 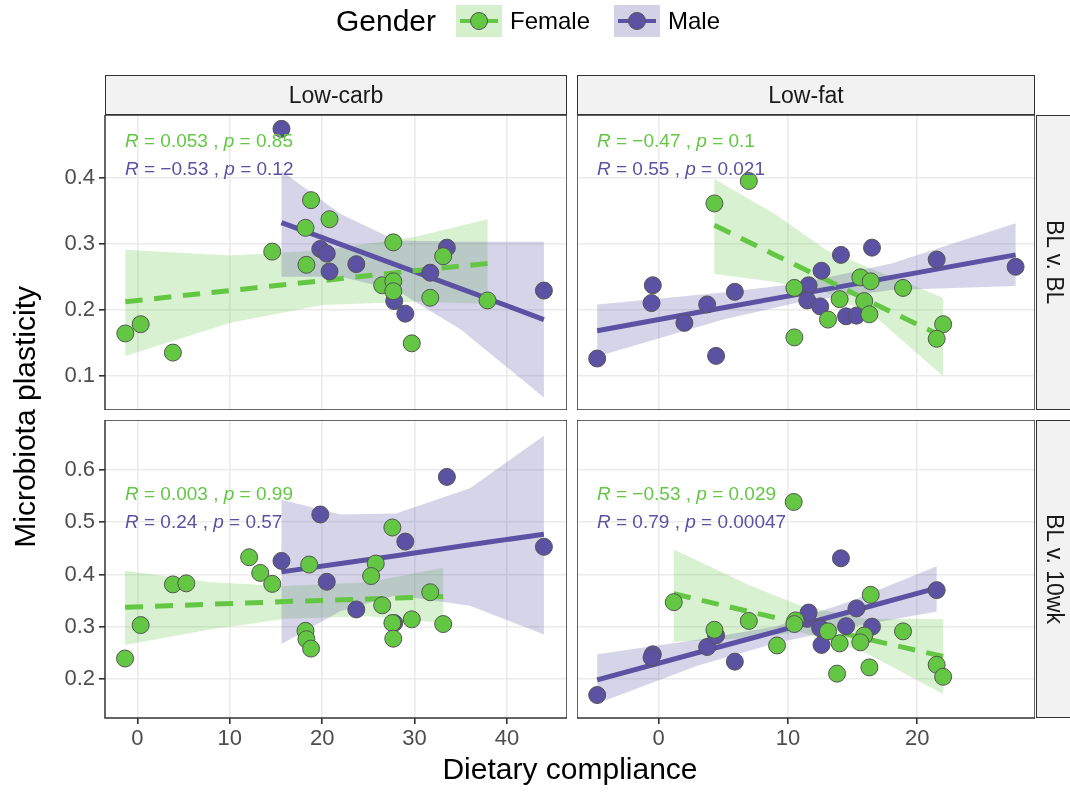 What do you see at coordinates (692, 521) in the screenshot?
I see `annotation: R = 0.79 , p = 0.00047` at bounding box center [692, 521].